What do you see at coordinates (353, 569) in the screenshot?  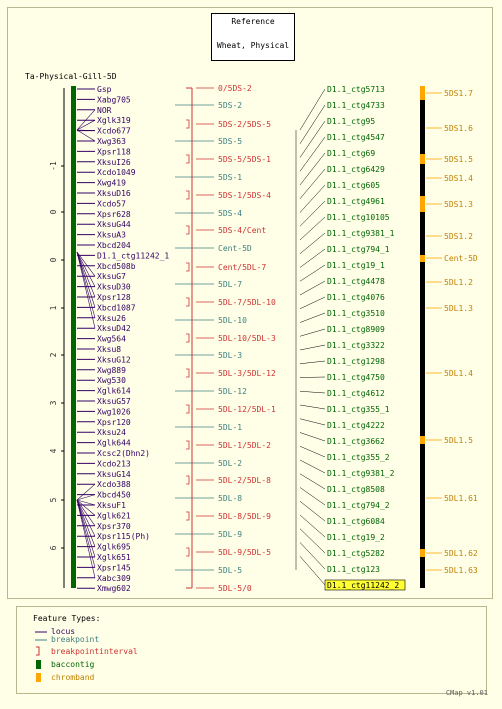 I see `contig-label: D1.1_ctg123` at bounding box center [353, 569].